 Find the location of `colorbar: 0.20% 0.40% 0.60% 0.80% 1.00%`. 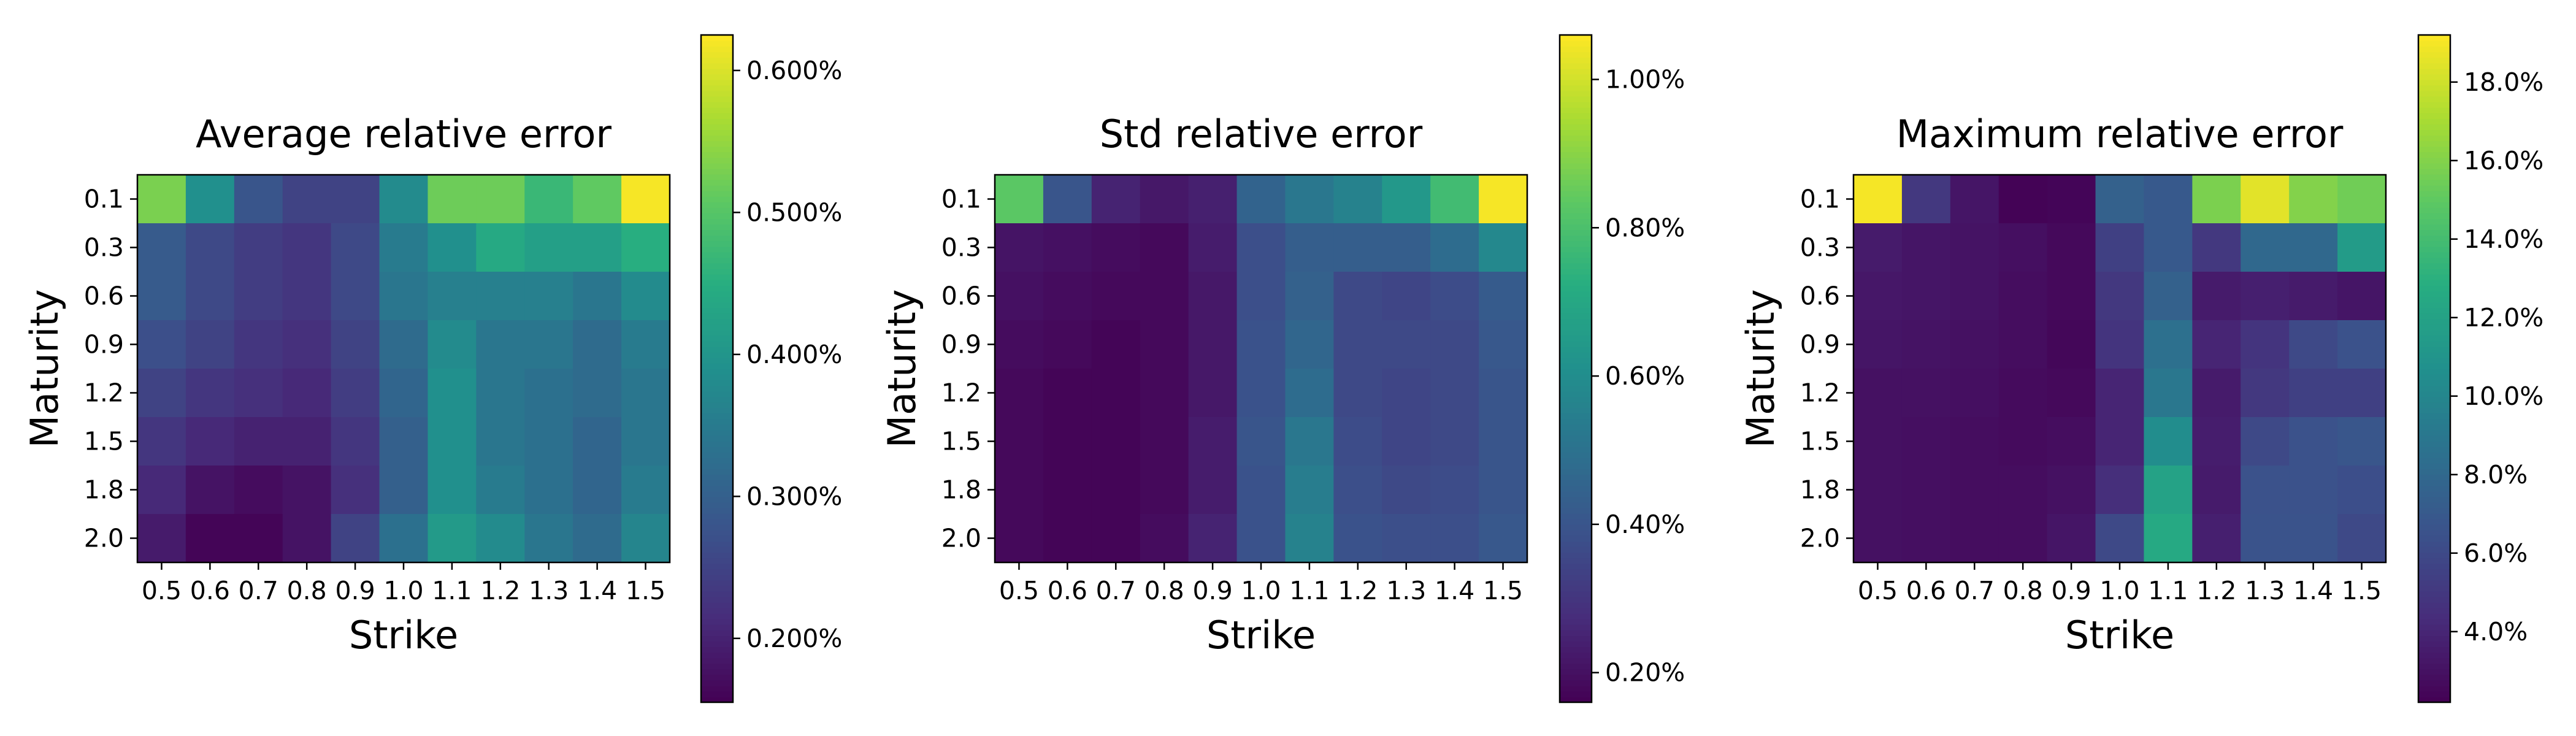

colorbar: 0.20% 0.40% 0.60% 0.80% 1.00% is located at coordinates (1621, 368).